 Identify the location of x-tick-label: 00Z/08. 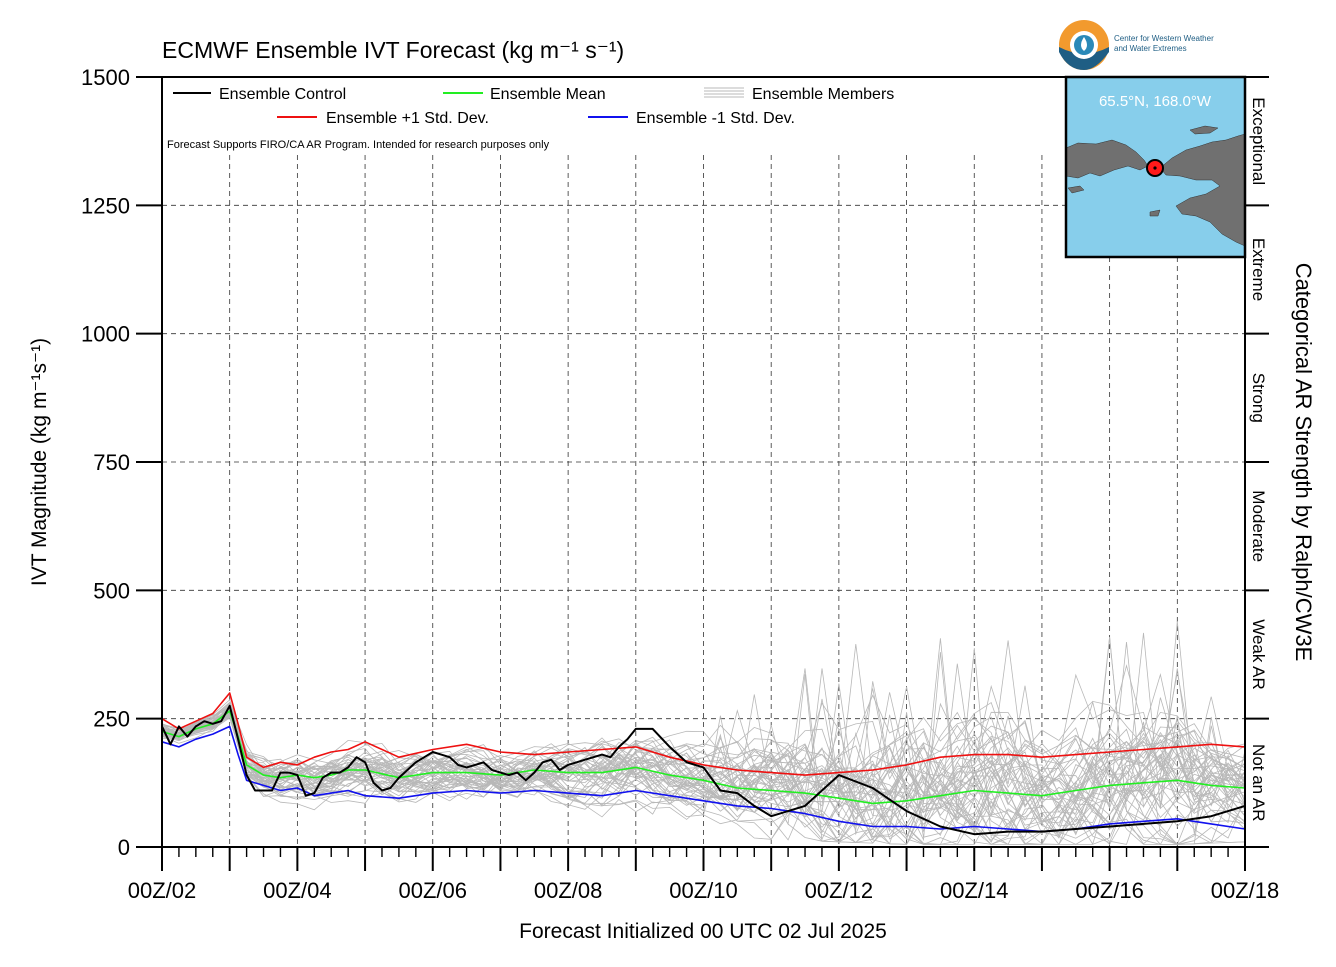
(568, 890).